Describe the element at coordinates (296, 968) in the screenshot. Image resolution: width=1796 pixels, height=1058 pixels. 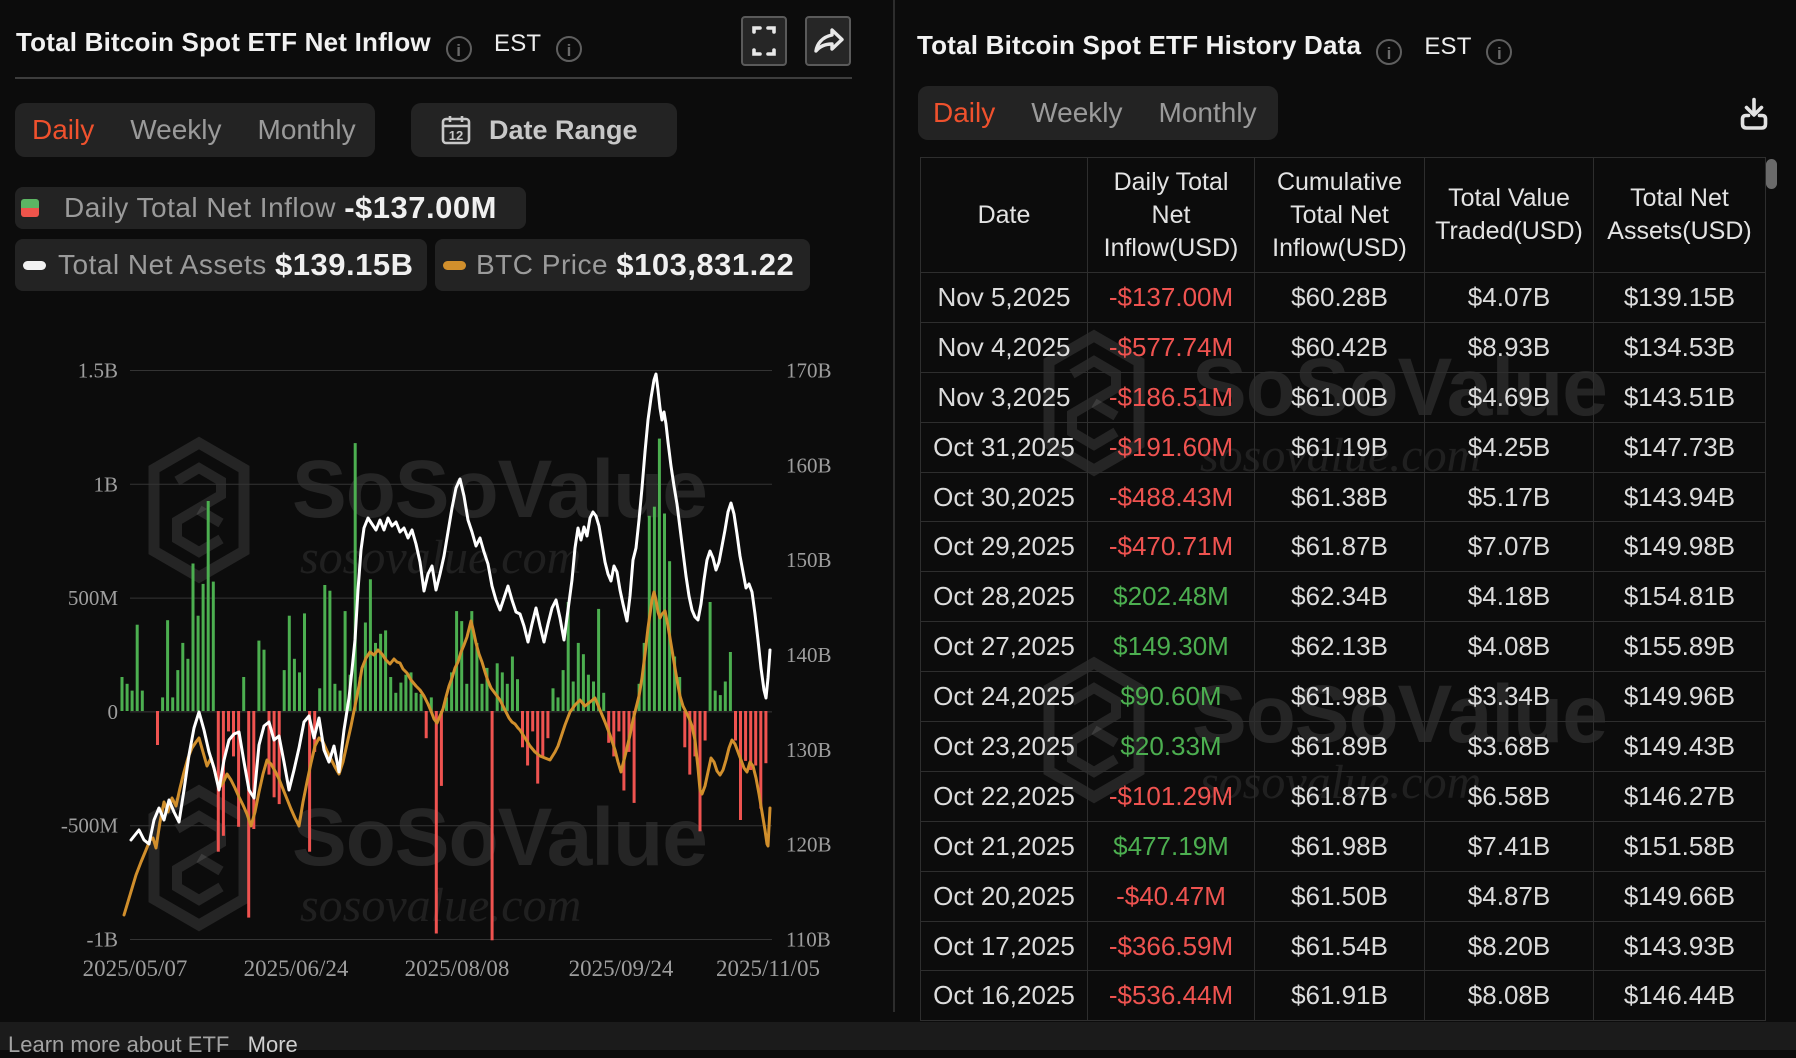
I see `svg-text: 2025/06/24` at that location.